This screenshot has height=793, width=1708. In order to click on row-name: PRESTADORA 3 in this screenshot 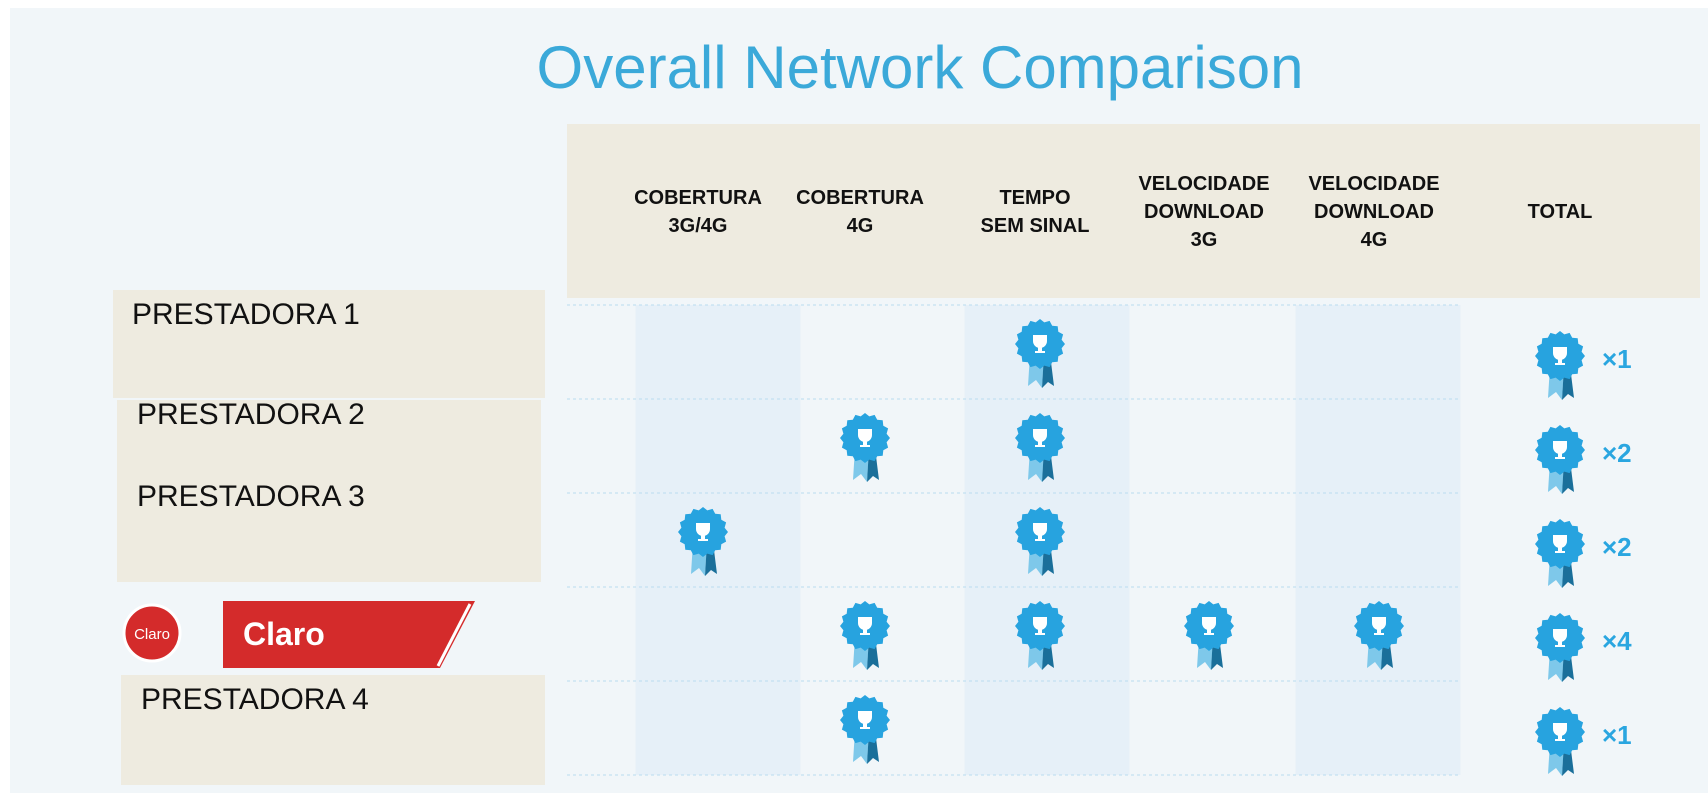, I will do `click(251, 496)`.